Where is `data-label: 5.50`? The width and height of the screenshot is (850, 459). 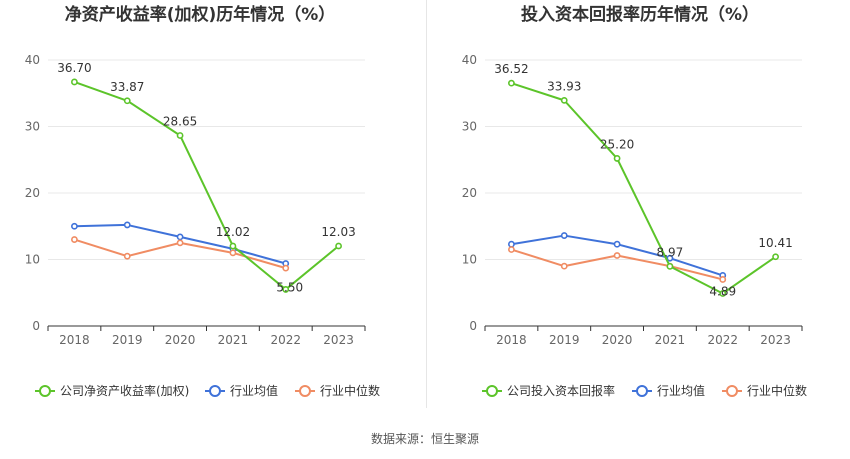
data-label: 5.50 is located at coordinates (289, 287).